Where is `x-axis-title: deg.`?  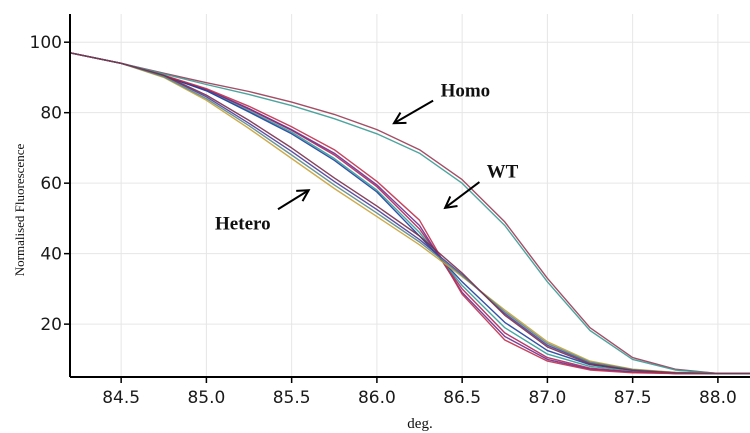
x-axis-title: deg. is located at coordinates (419, 424).